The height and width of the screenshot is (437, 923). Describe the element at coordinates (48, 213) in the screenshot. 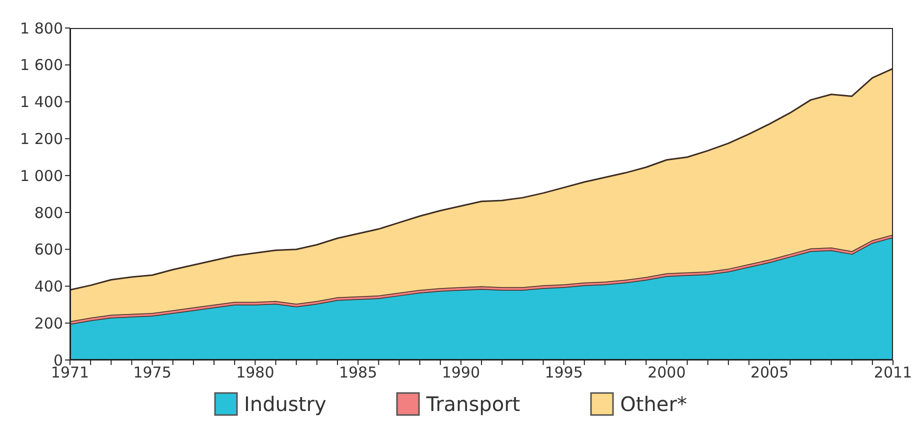

I see `y-tick-label: 800` at that location.